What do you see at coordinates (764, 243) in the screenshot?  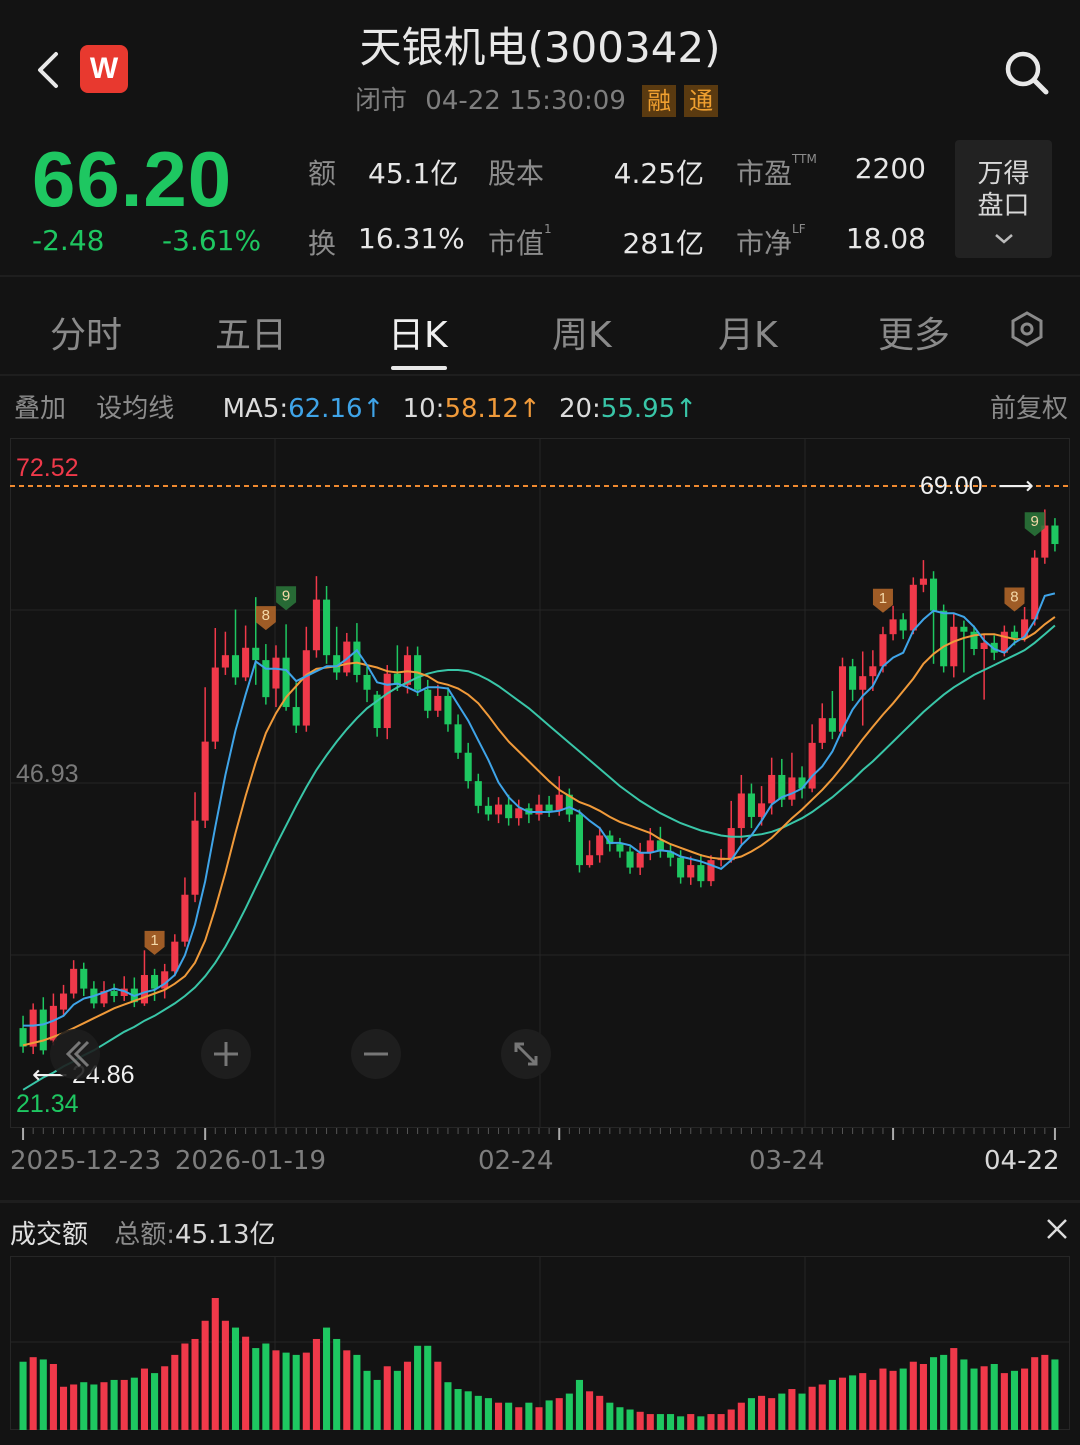 I see `pb-label-text: 市净` at bounding box center [764, 243].